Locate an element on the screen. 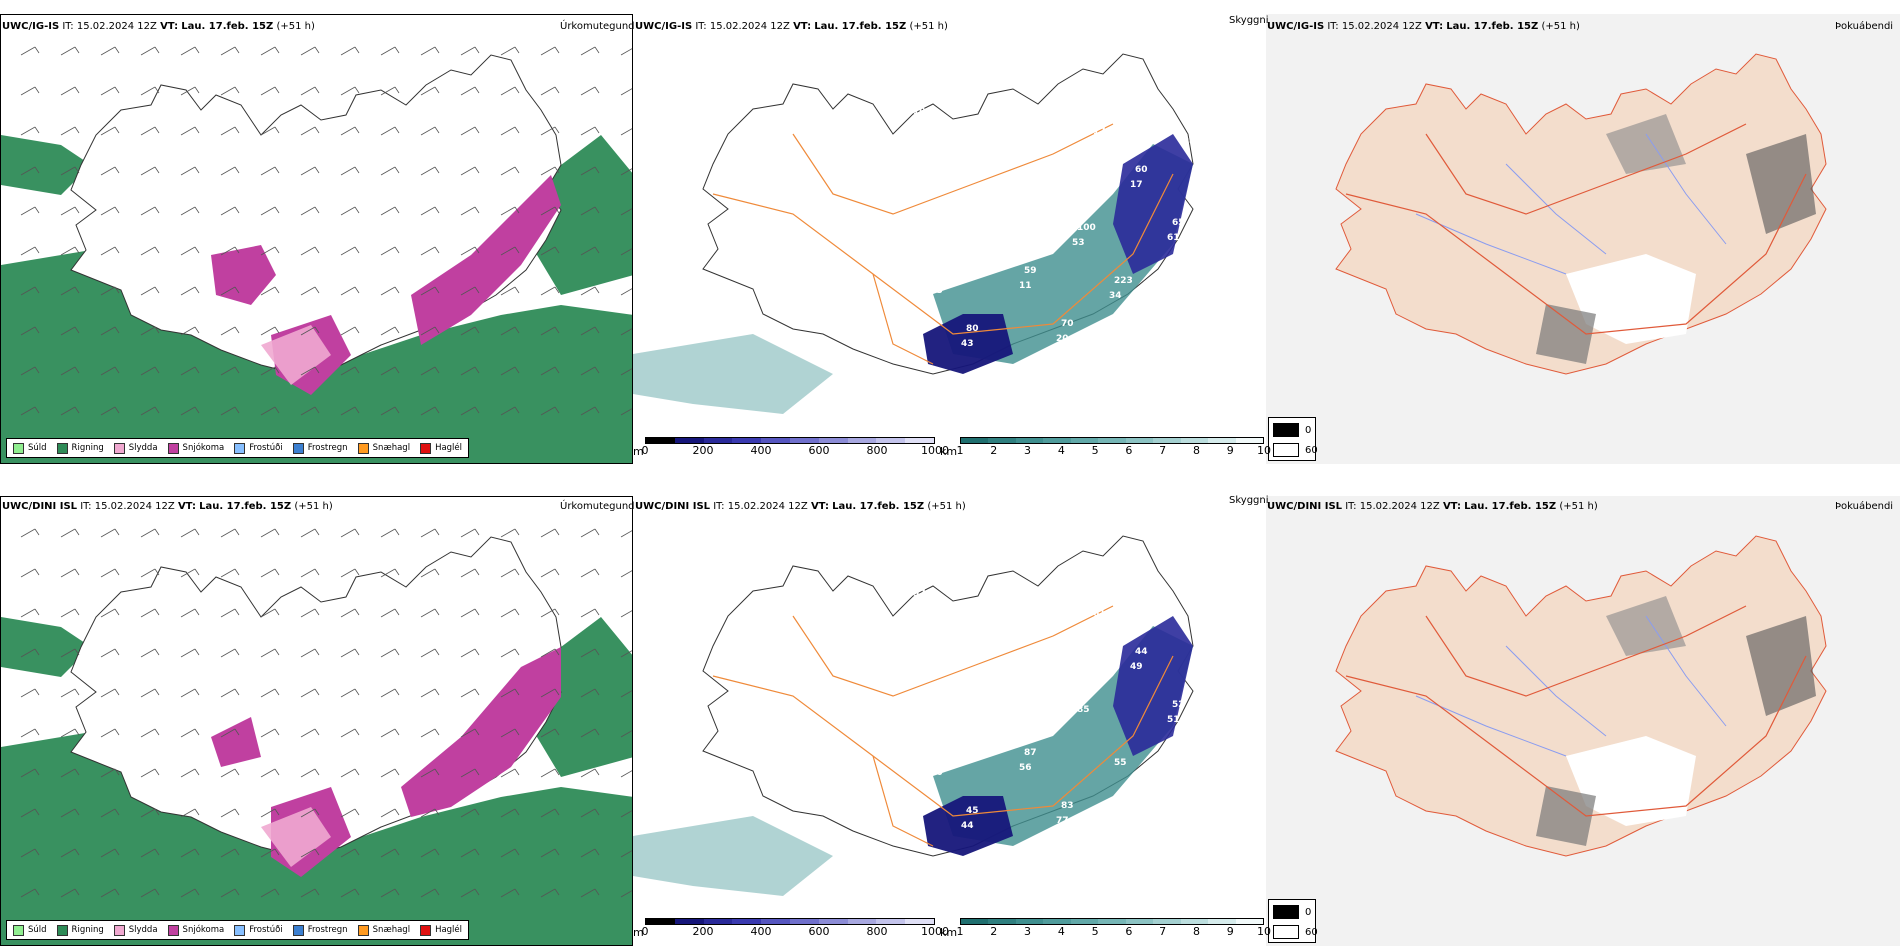 This screenshot has height=950, width=1900. clear-area is located at coordinates (1631, 299).